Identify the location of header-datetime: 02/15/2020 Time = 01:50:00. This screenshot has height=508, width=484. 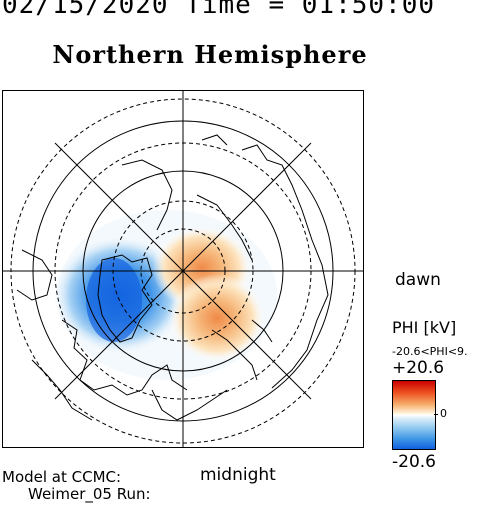
(218, 10).